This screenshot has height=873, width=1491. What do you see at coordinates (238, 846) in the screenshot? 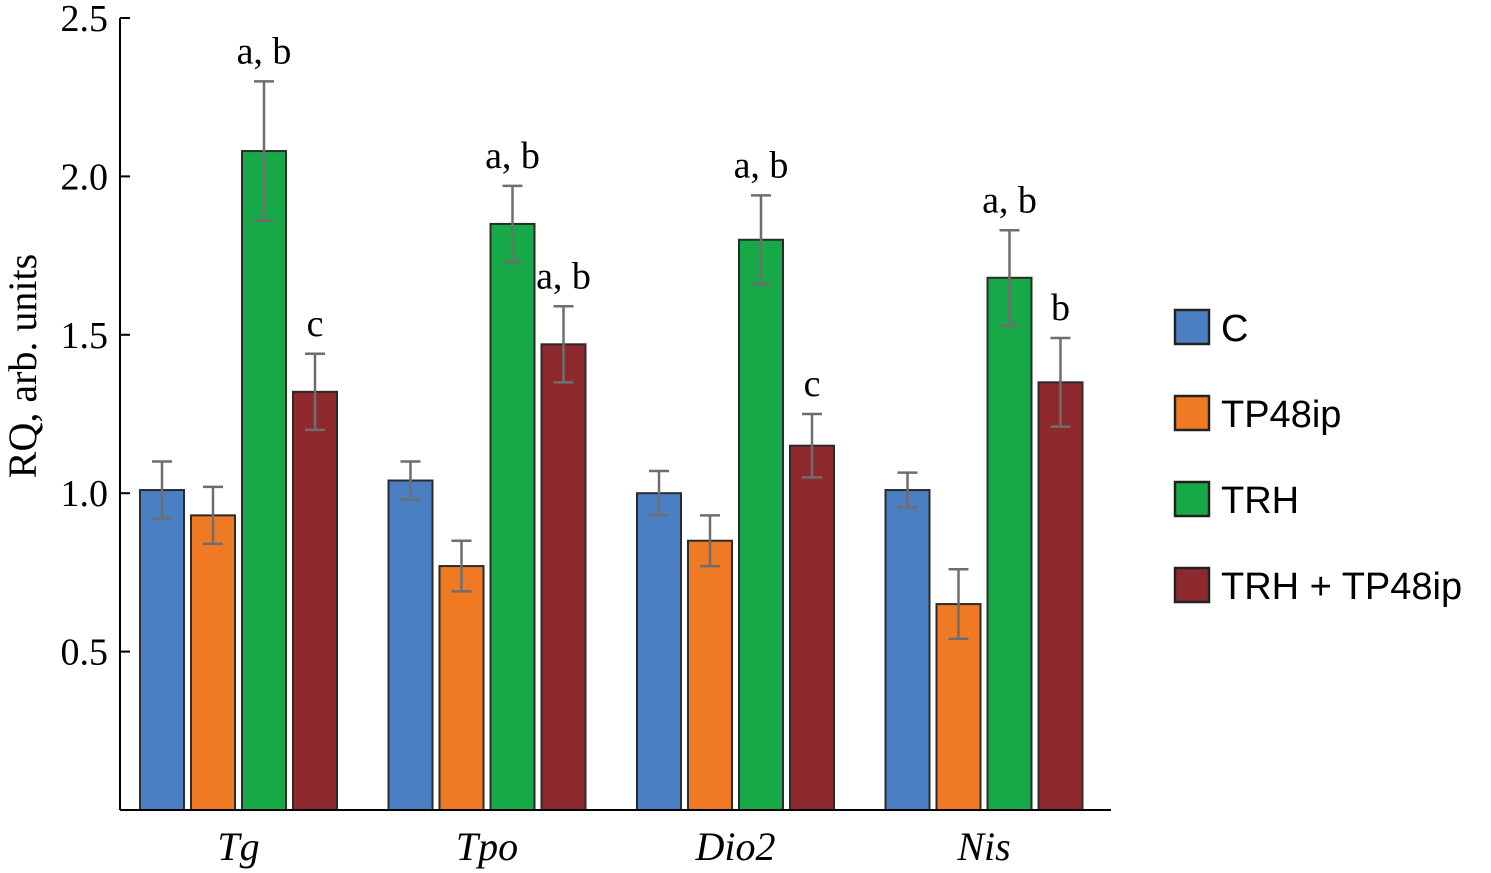
I see `x-tick-label: Tg` at bounding box center [238, 846].